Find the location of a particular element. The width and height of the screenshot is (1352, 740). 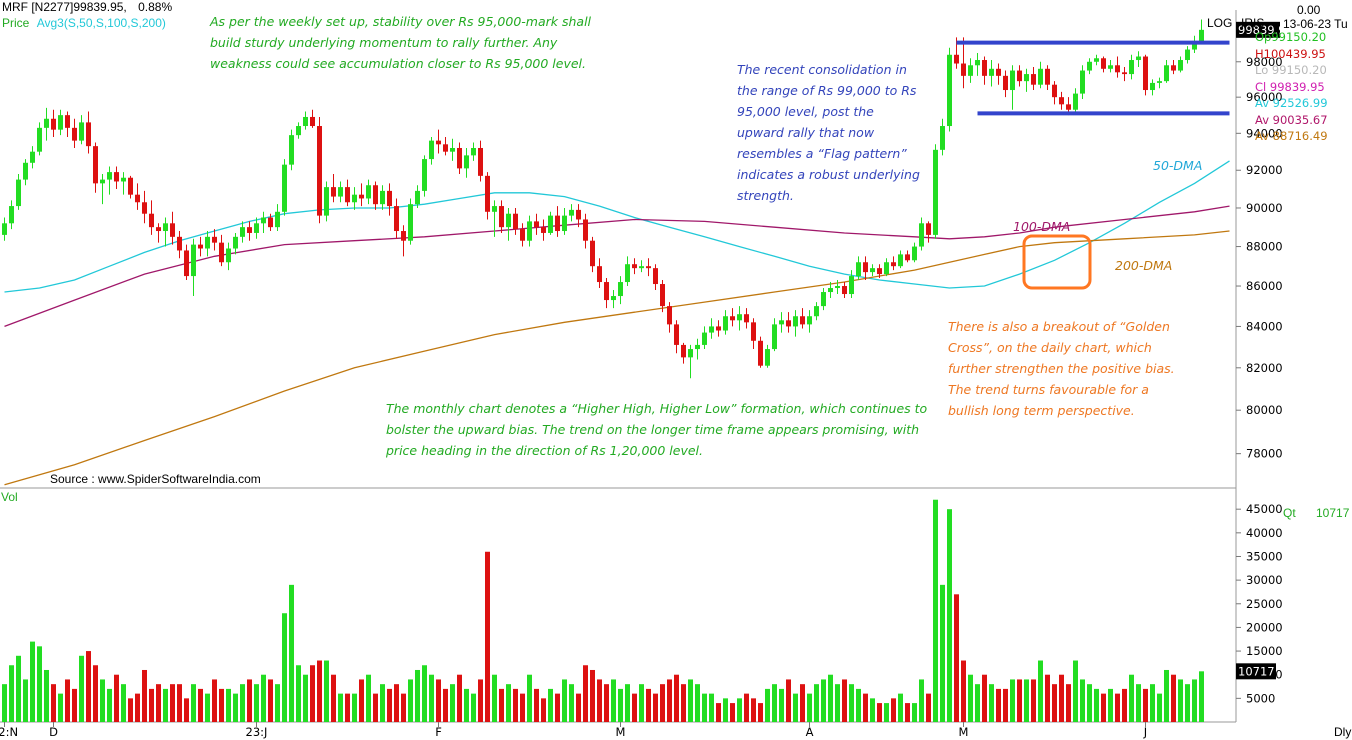

last-price-tag-bg is located at coordinates (1258, 29).